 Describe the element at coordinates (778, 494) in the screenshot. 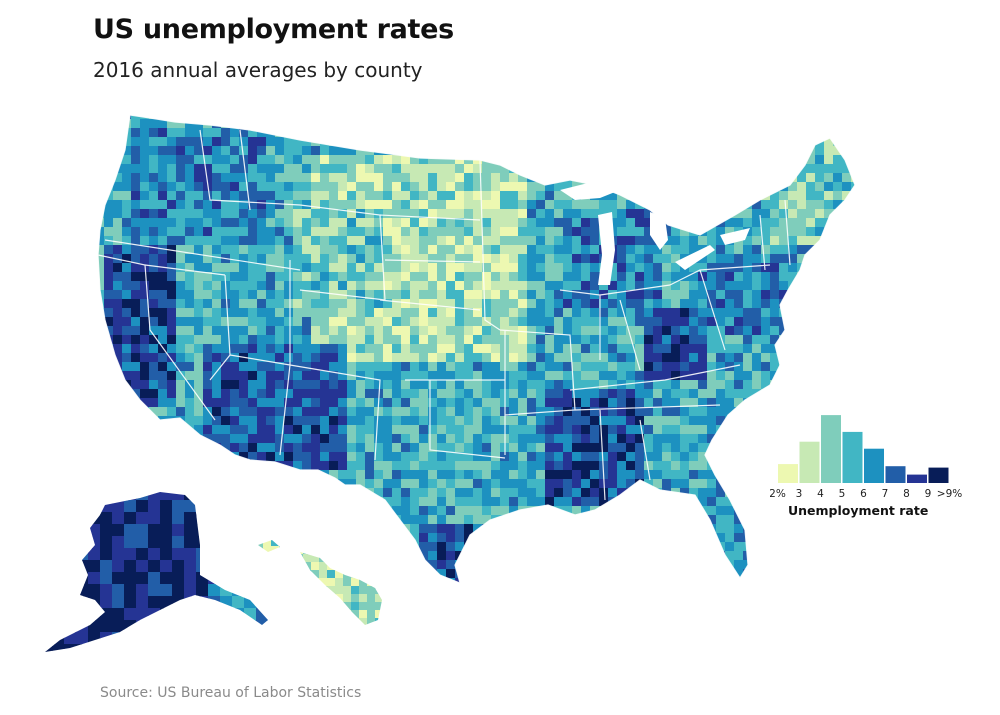

I see `legend-tick-label: 2%` at that location.